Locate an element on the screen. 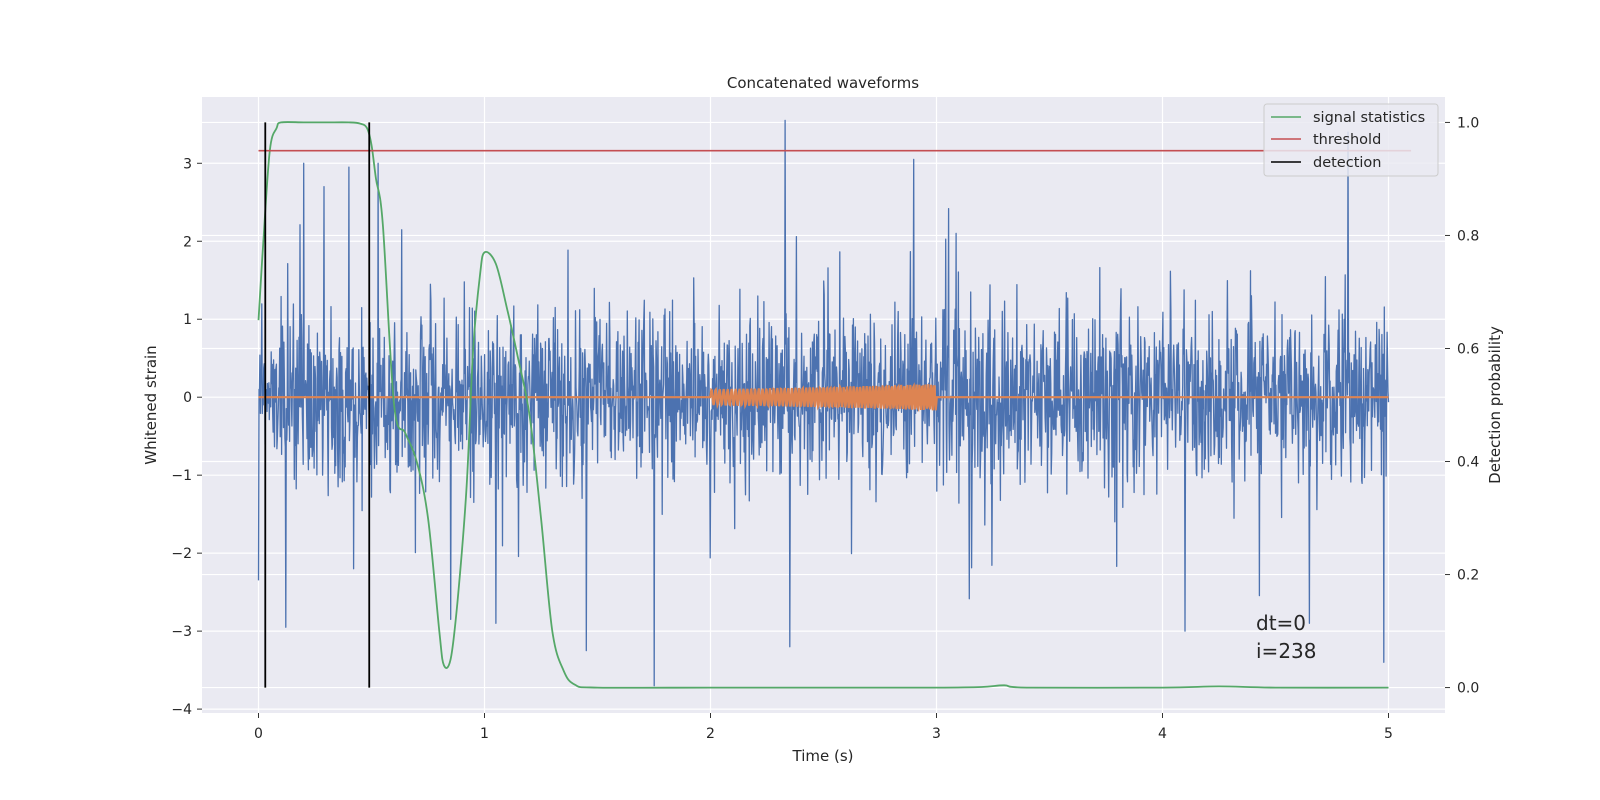 The image size is (1600, 800). y-tick-label: −1 is located at coordinates (181, 476).